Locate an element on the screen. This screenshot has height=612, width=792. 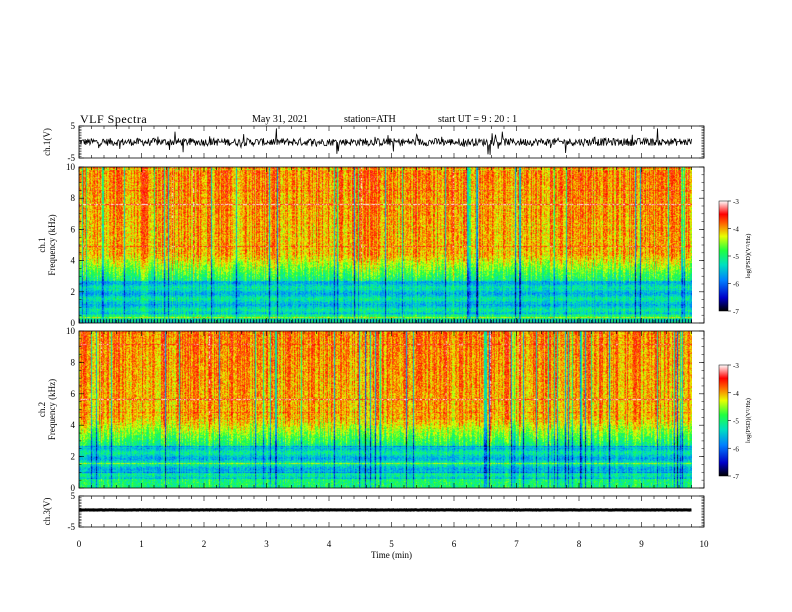
ch1-waveform-ylabel-0: ch.1(V) is located at coordinates (47, 142).